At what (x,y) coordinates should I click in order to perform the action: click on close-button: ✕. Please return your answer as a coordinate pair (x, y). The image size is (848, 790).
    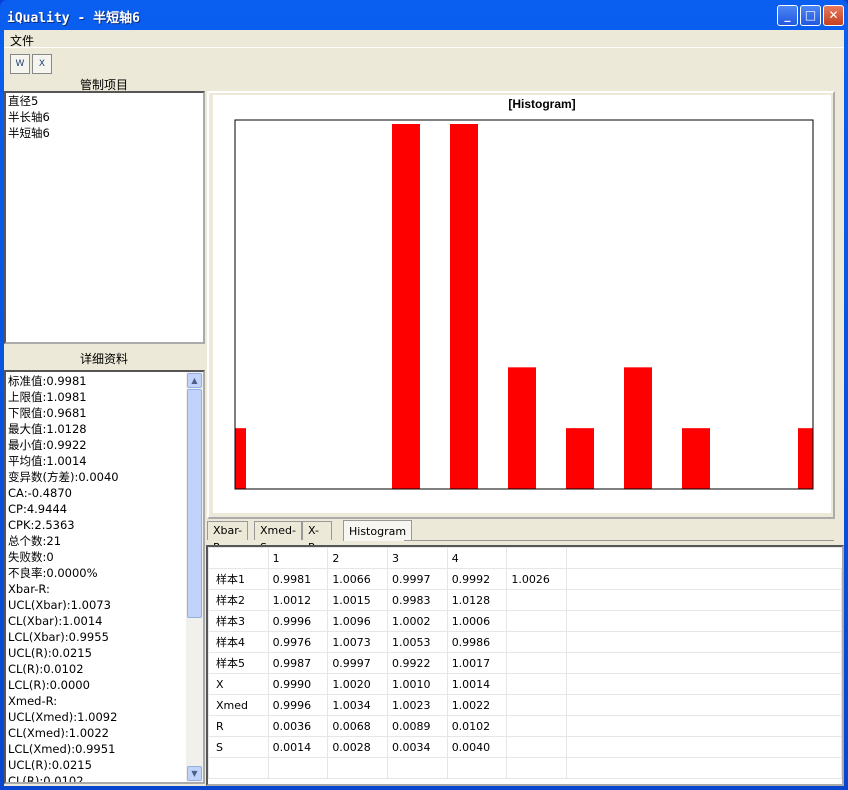
    Looking at the image, I should click on (833, 15).